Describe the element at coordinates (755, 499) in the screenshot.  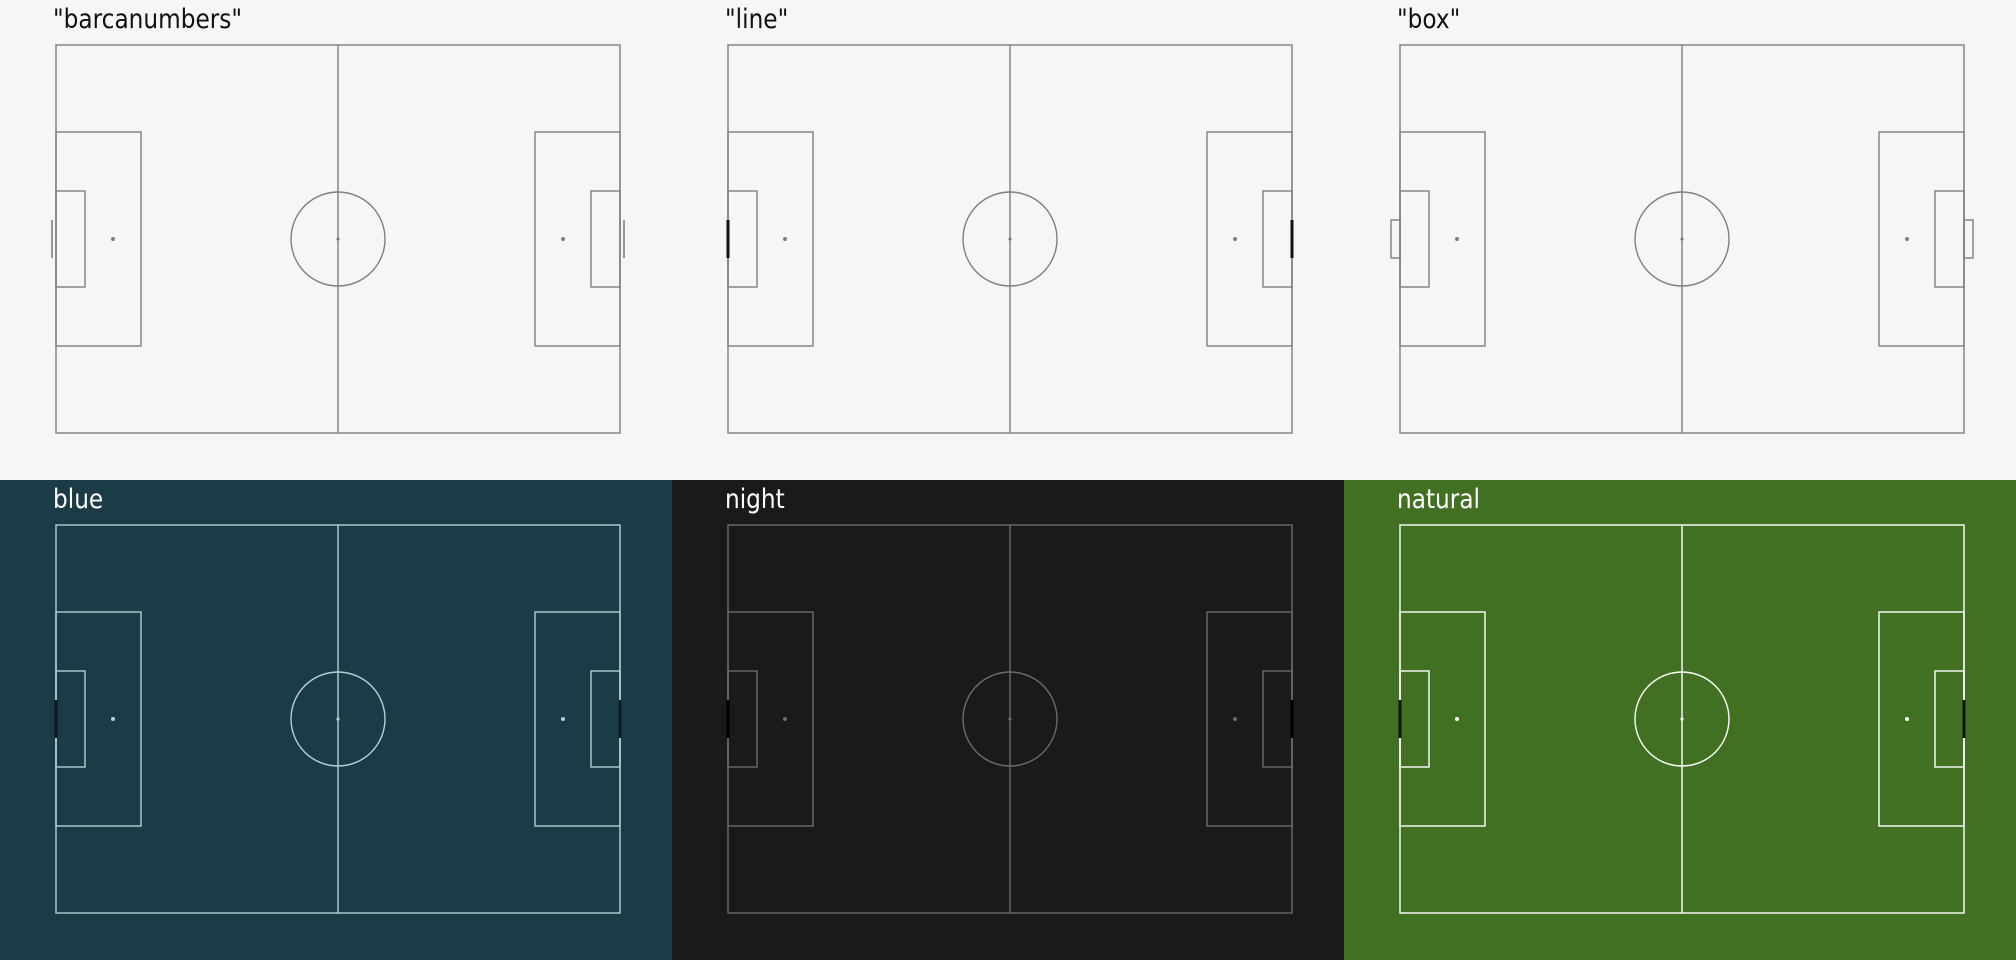
I see `panel-title: night` at that location.